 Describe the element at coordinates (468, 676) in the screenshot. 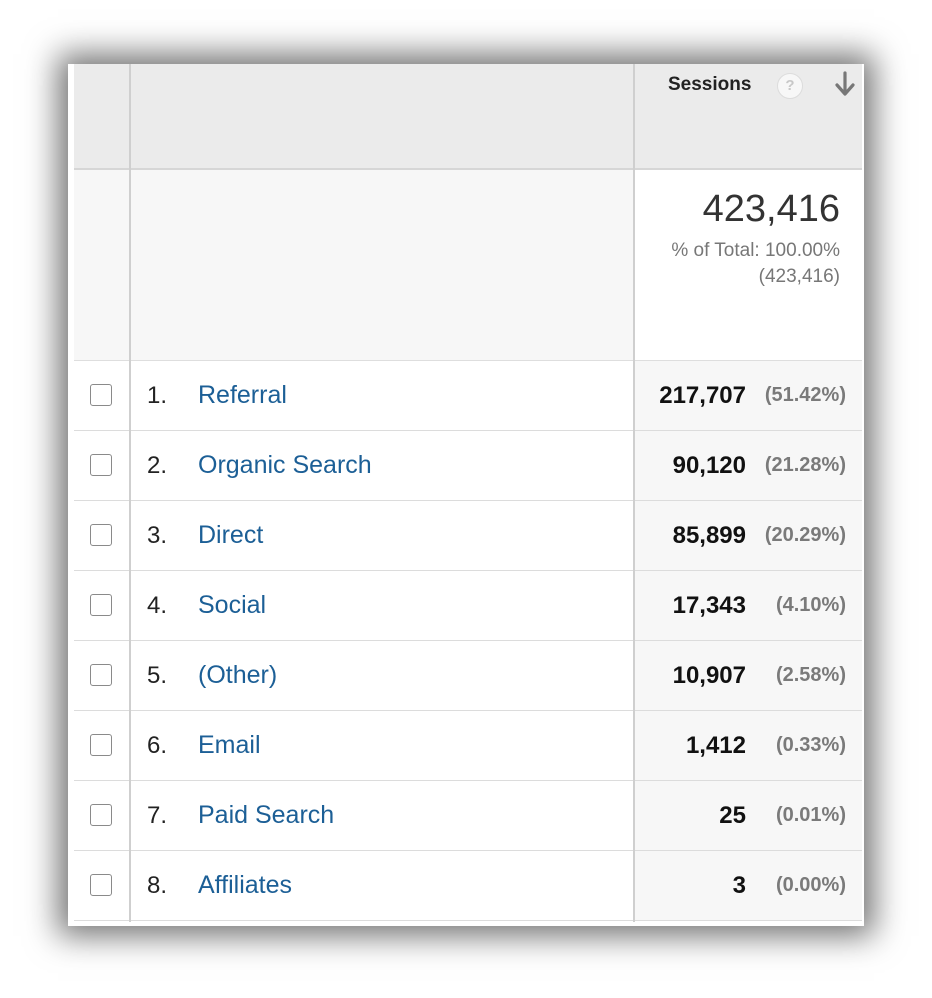

I see `table-row: 5. (Other) 10,907 (2.58%)` at that location.